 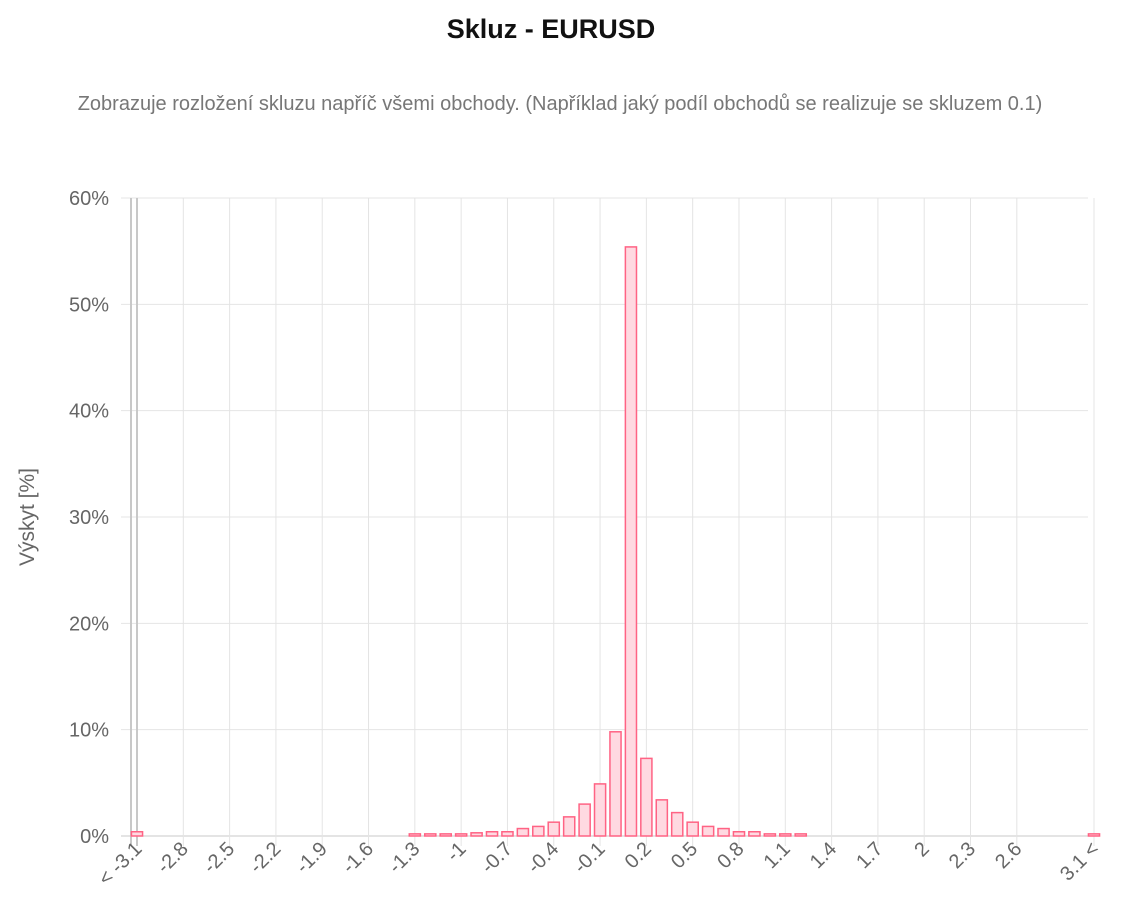 What do you see at coordinates (358, 858) in the screenshot?
I see `x-tick-label: -1.6` at bounding box center [358, 858].